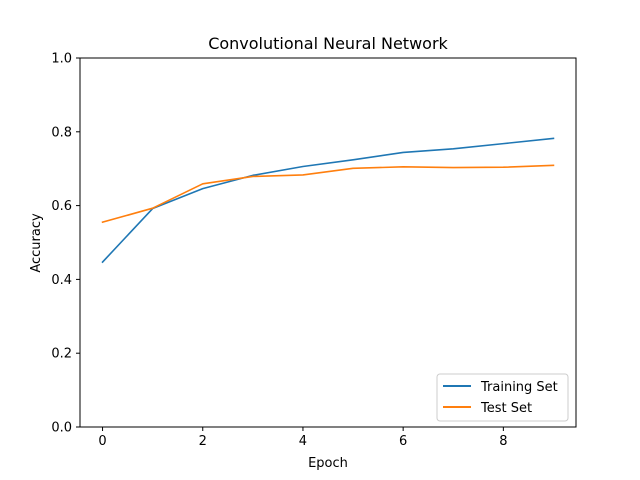 The width and height of the screenshot is (640, 480). Describe the element at coordinates (506, 408) in the screenshot. I see `legend-label-test-set: Test Set` at that location.